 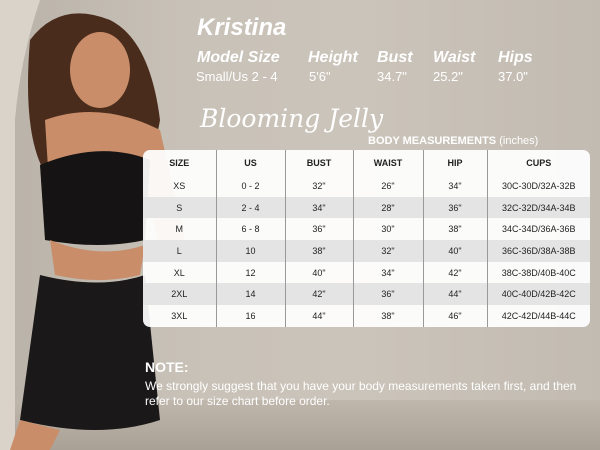 I want to click on table-row: L 10 38" 32" 40" 36C-36D/38A-38B, so click(x=366, y=251).